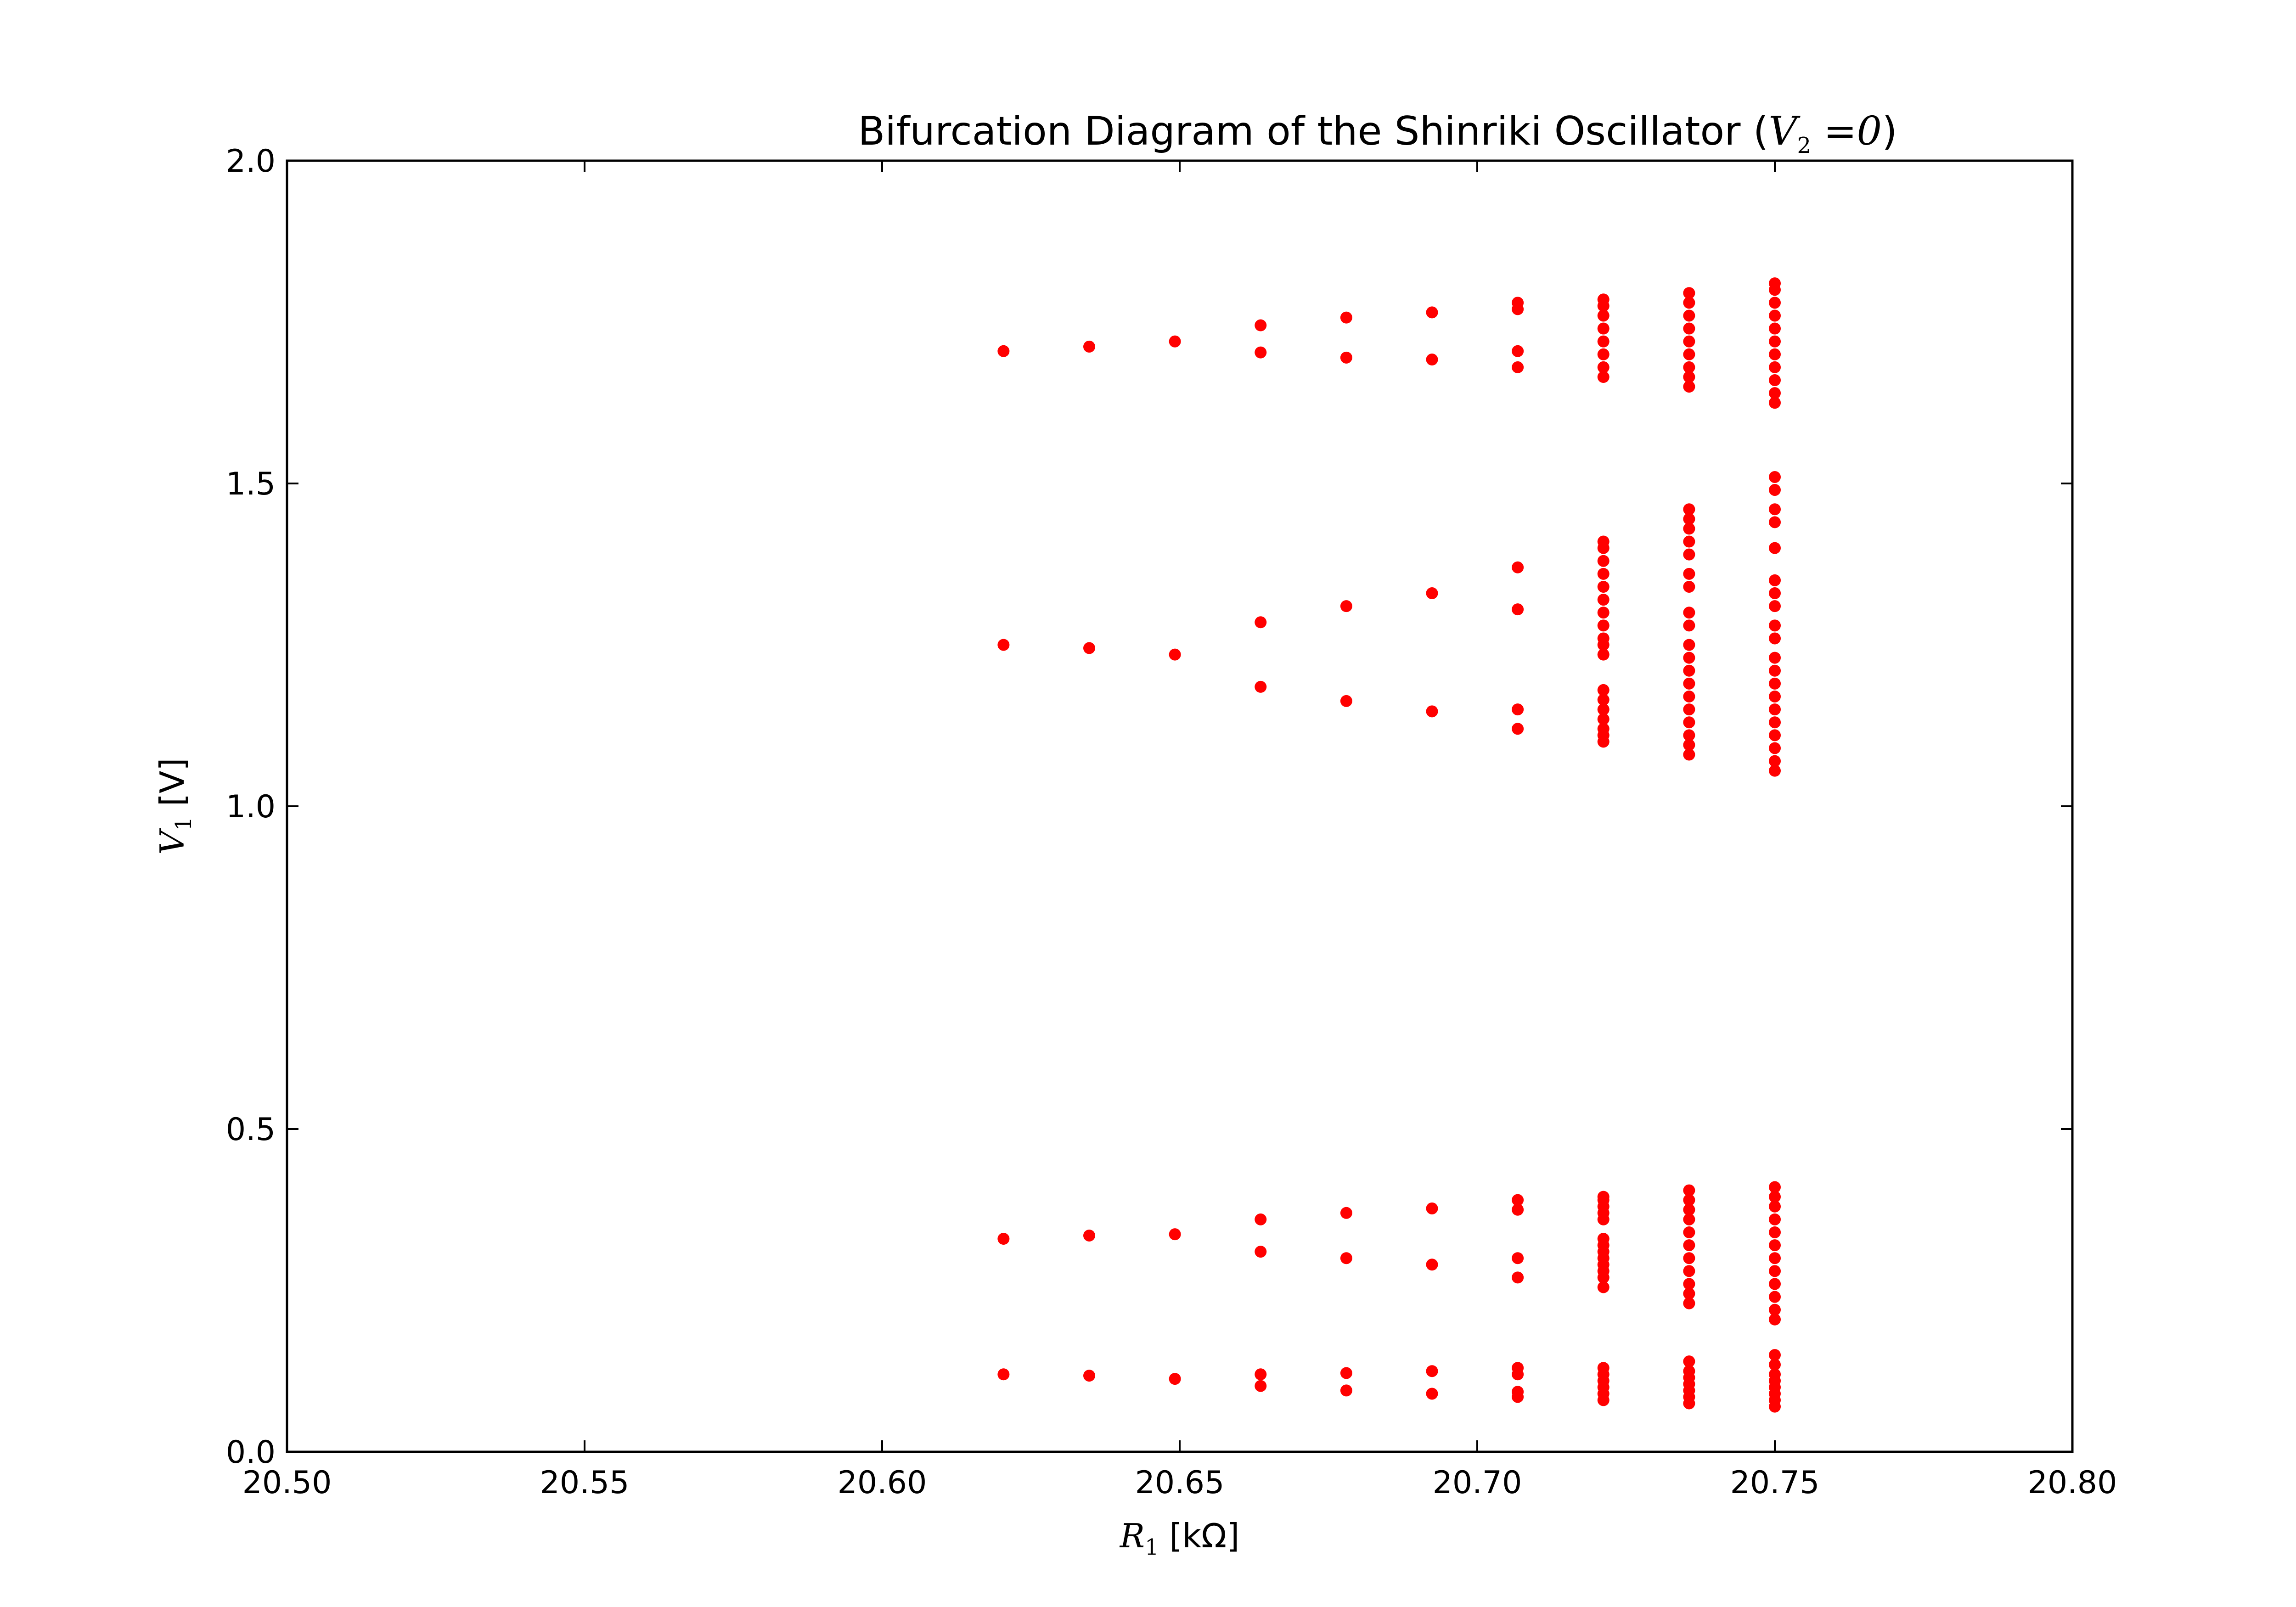  I want to click on x-tick-label: 20.55, so click(585, 1483).